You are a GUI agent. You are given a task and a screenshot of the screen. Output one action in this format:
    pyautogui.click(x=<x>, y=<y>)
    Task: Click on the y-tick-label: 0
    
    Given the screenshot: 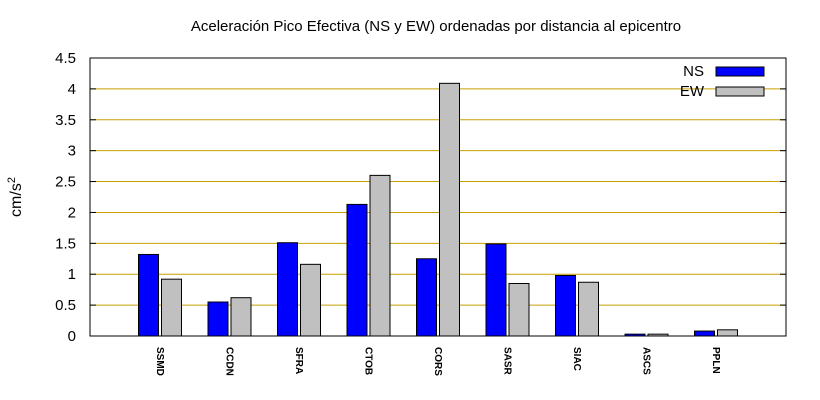 What is the action you would take?
    pyautogui.click(x=72, y=336)
    